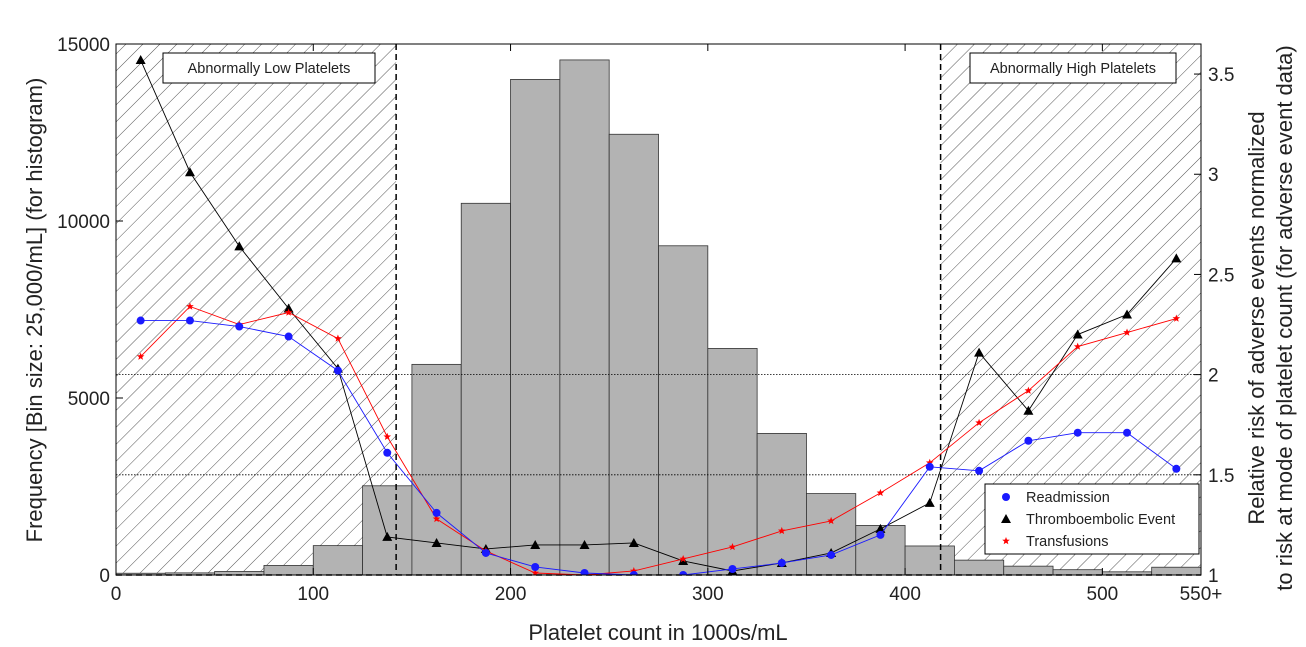 Image resolution: width=1306 pixels, height=647 pixels. What do you see at coordinates (1100, 520) in the screenshot?
I see `legend-label: Thromboembolic Event` at bounding box center [1100, 520].